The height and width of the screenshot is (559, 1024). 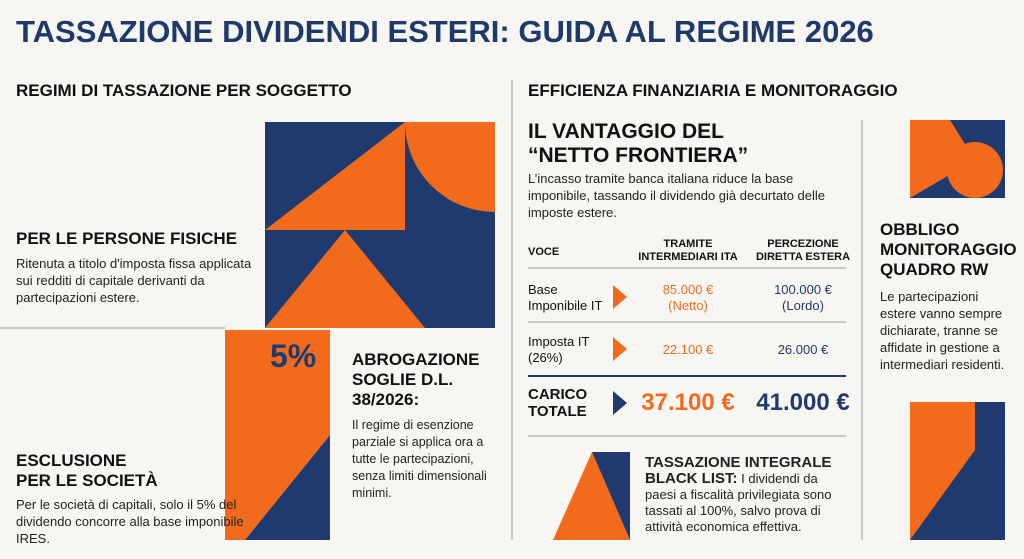 I want to click on card-title: TASSAZIONE INTEGRALE BLACK LIST:, so click(x=738, y=470).